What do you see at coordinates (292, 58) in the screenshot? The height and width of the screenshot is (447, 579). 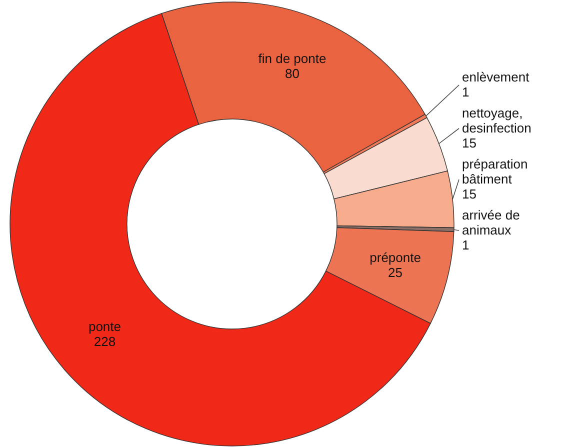 I see `slice-label: fin de ponte` at bounding box center [292, 58].